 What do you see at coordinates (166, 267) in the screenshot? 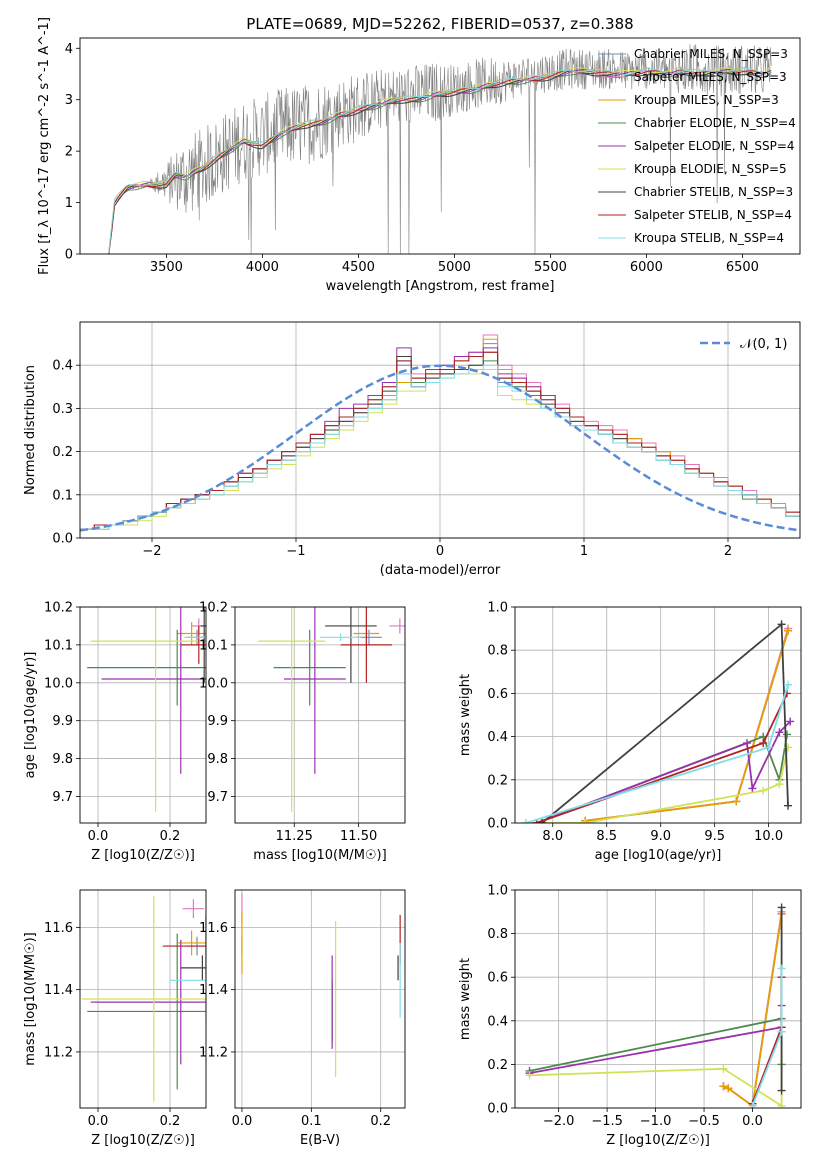
I see `x-tick-label: 3500` at bounding box center [166, 267].